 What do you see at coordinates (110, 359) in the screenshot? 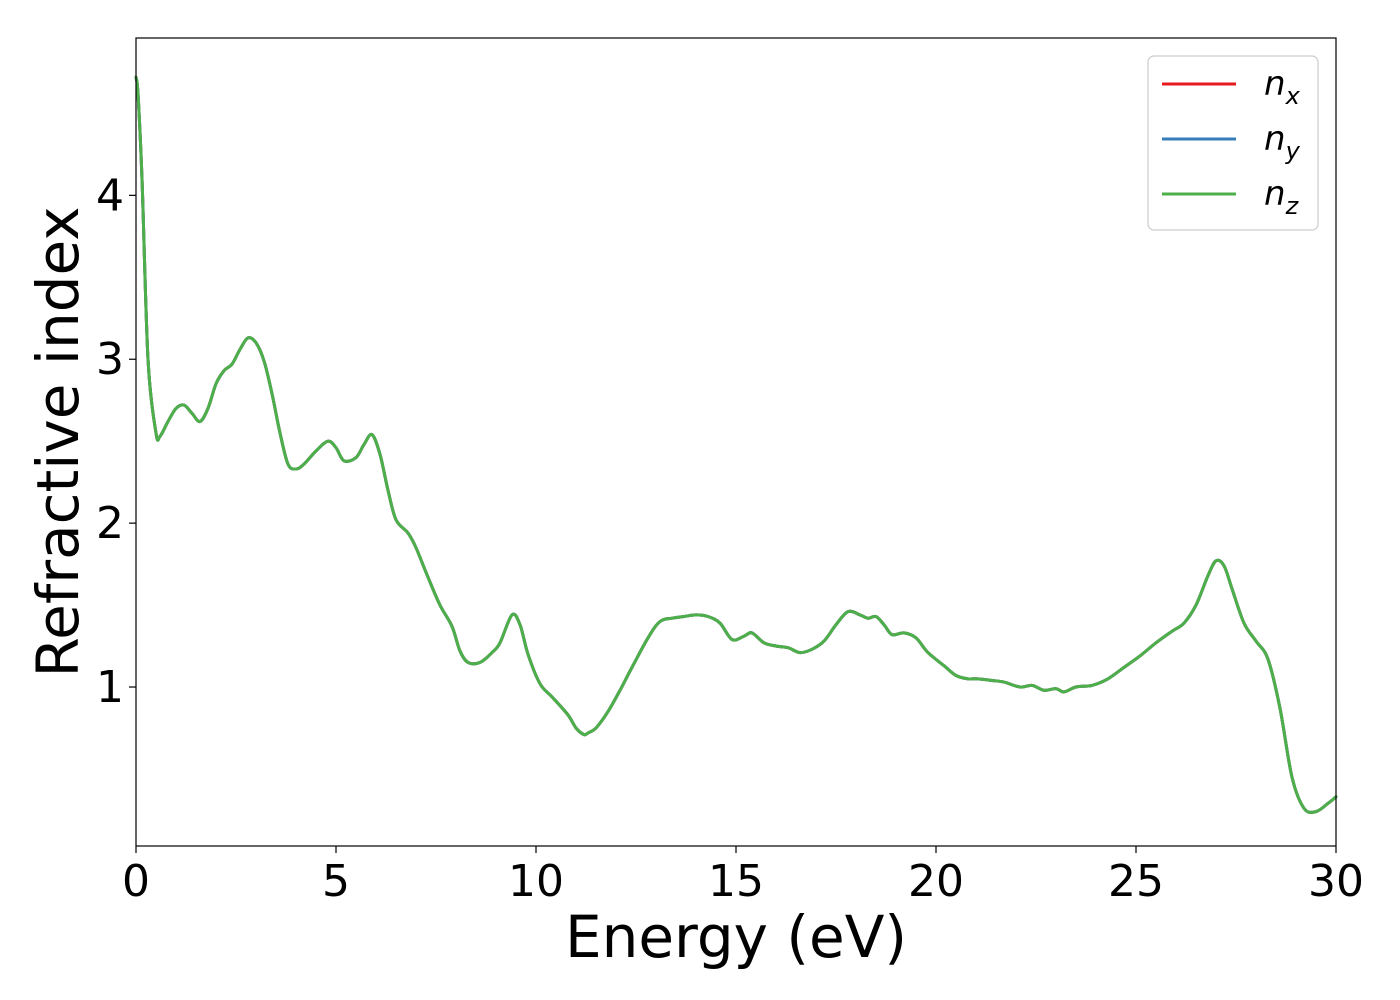
I see `y-tick-label: 3` at bounding box center [110, 359].